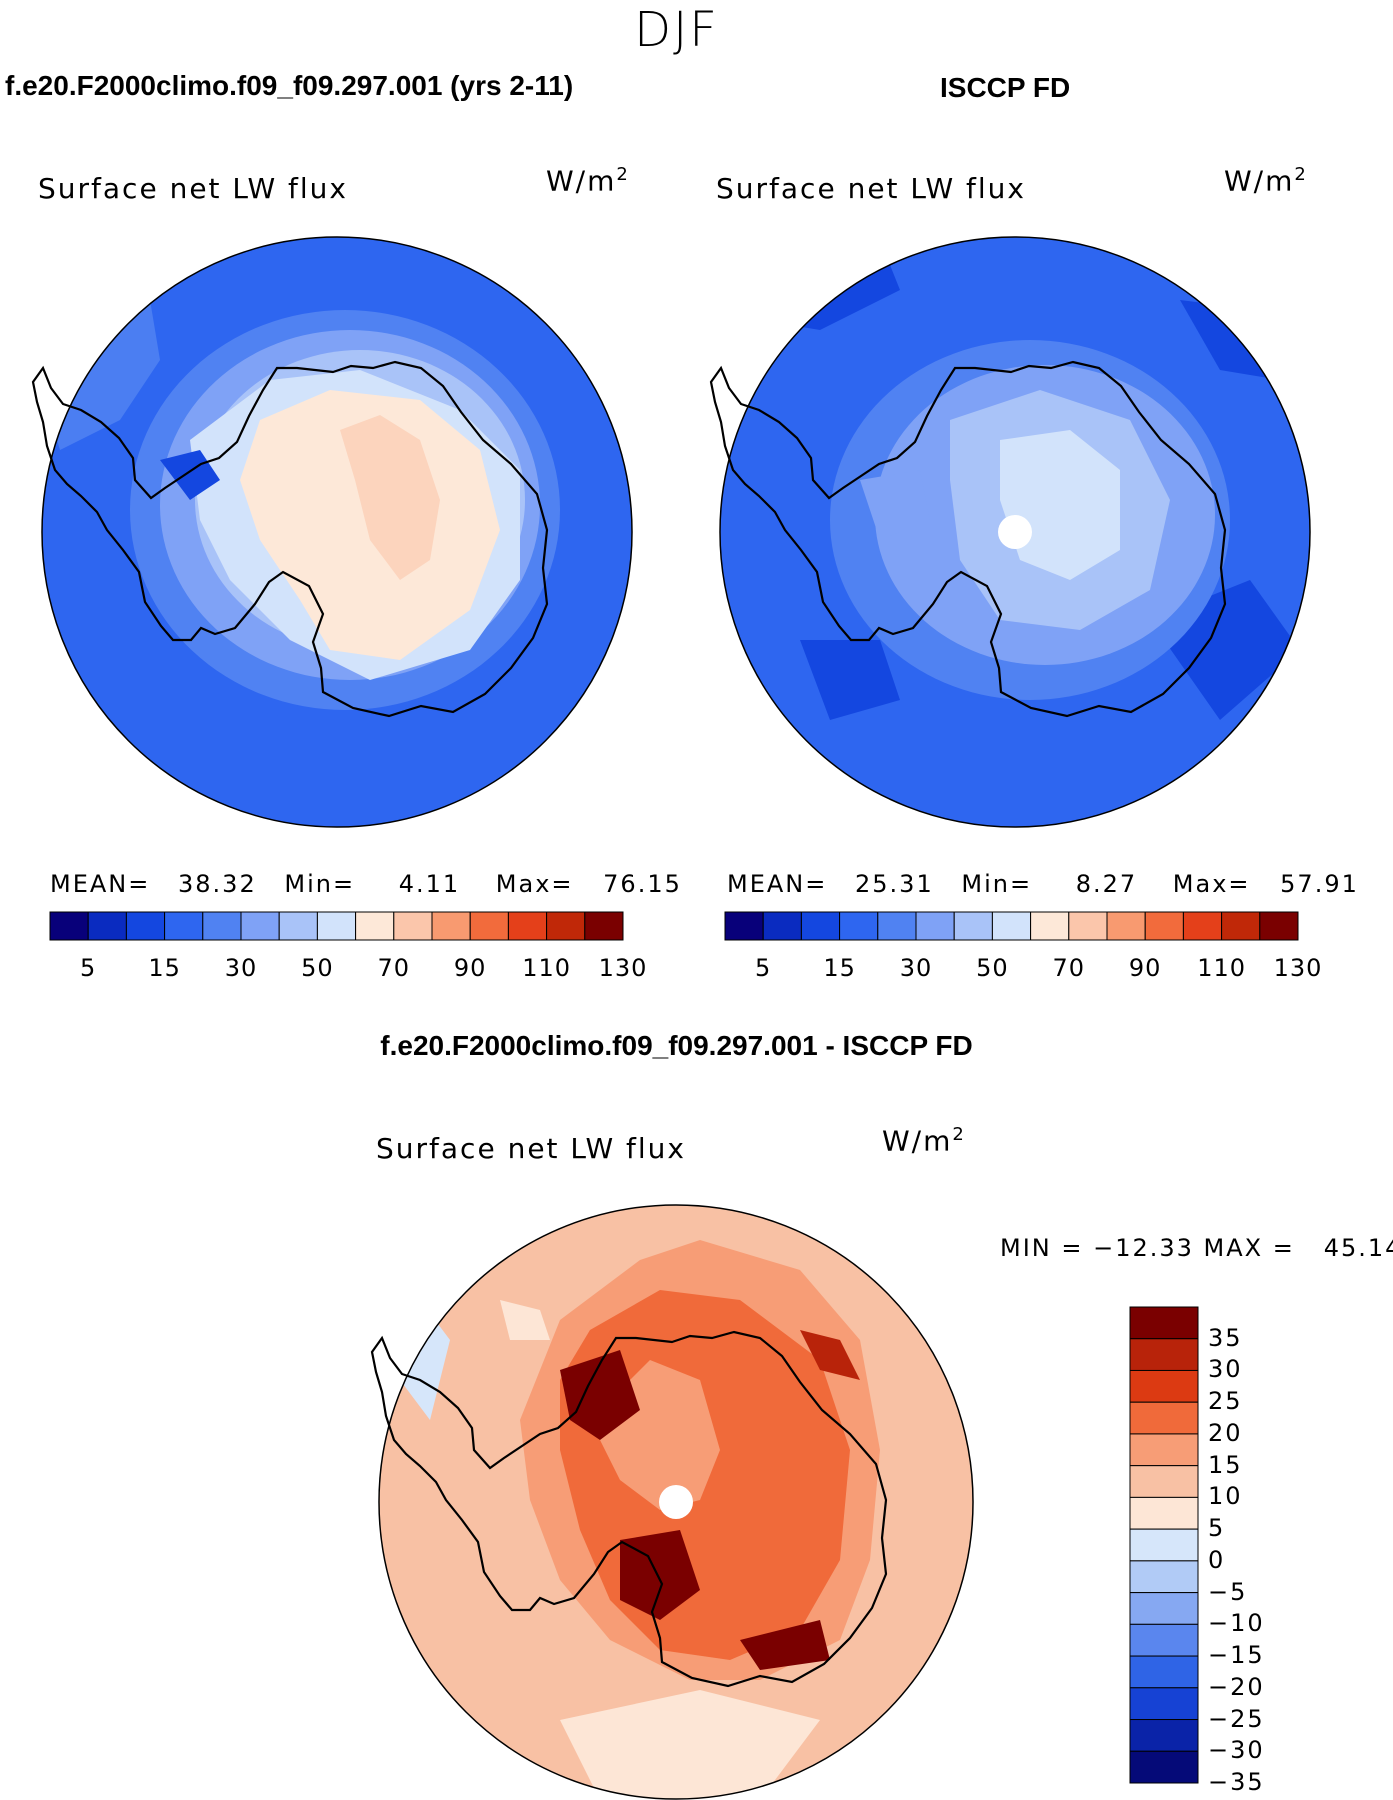  I want to click on variable-label-model: Surface net LW flux, so click(193, 188).